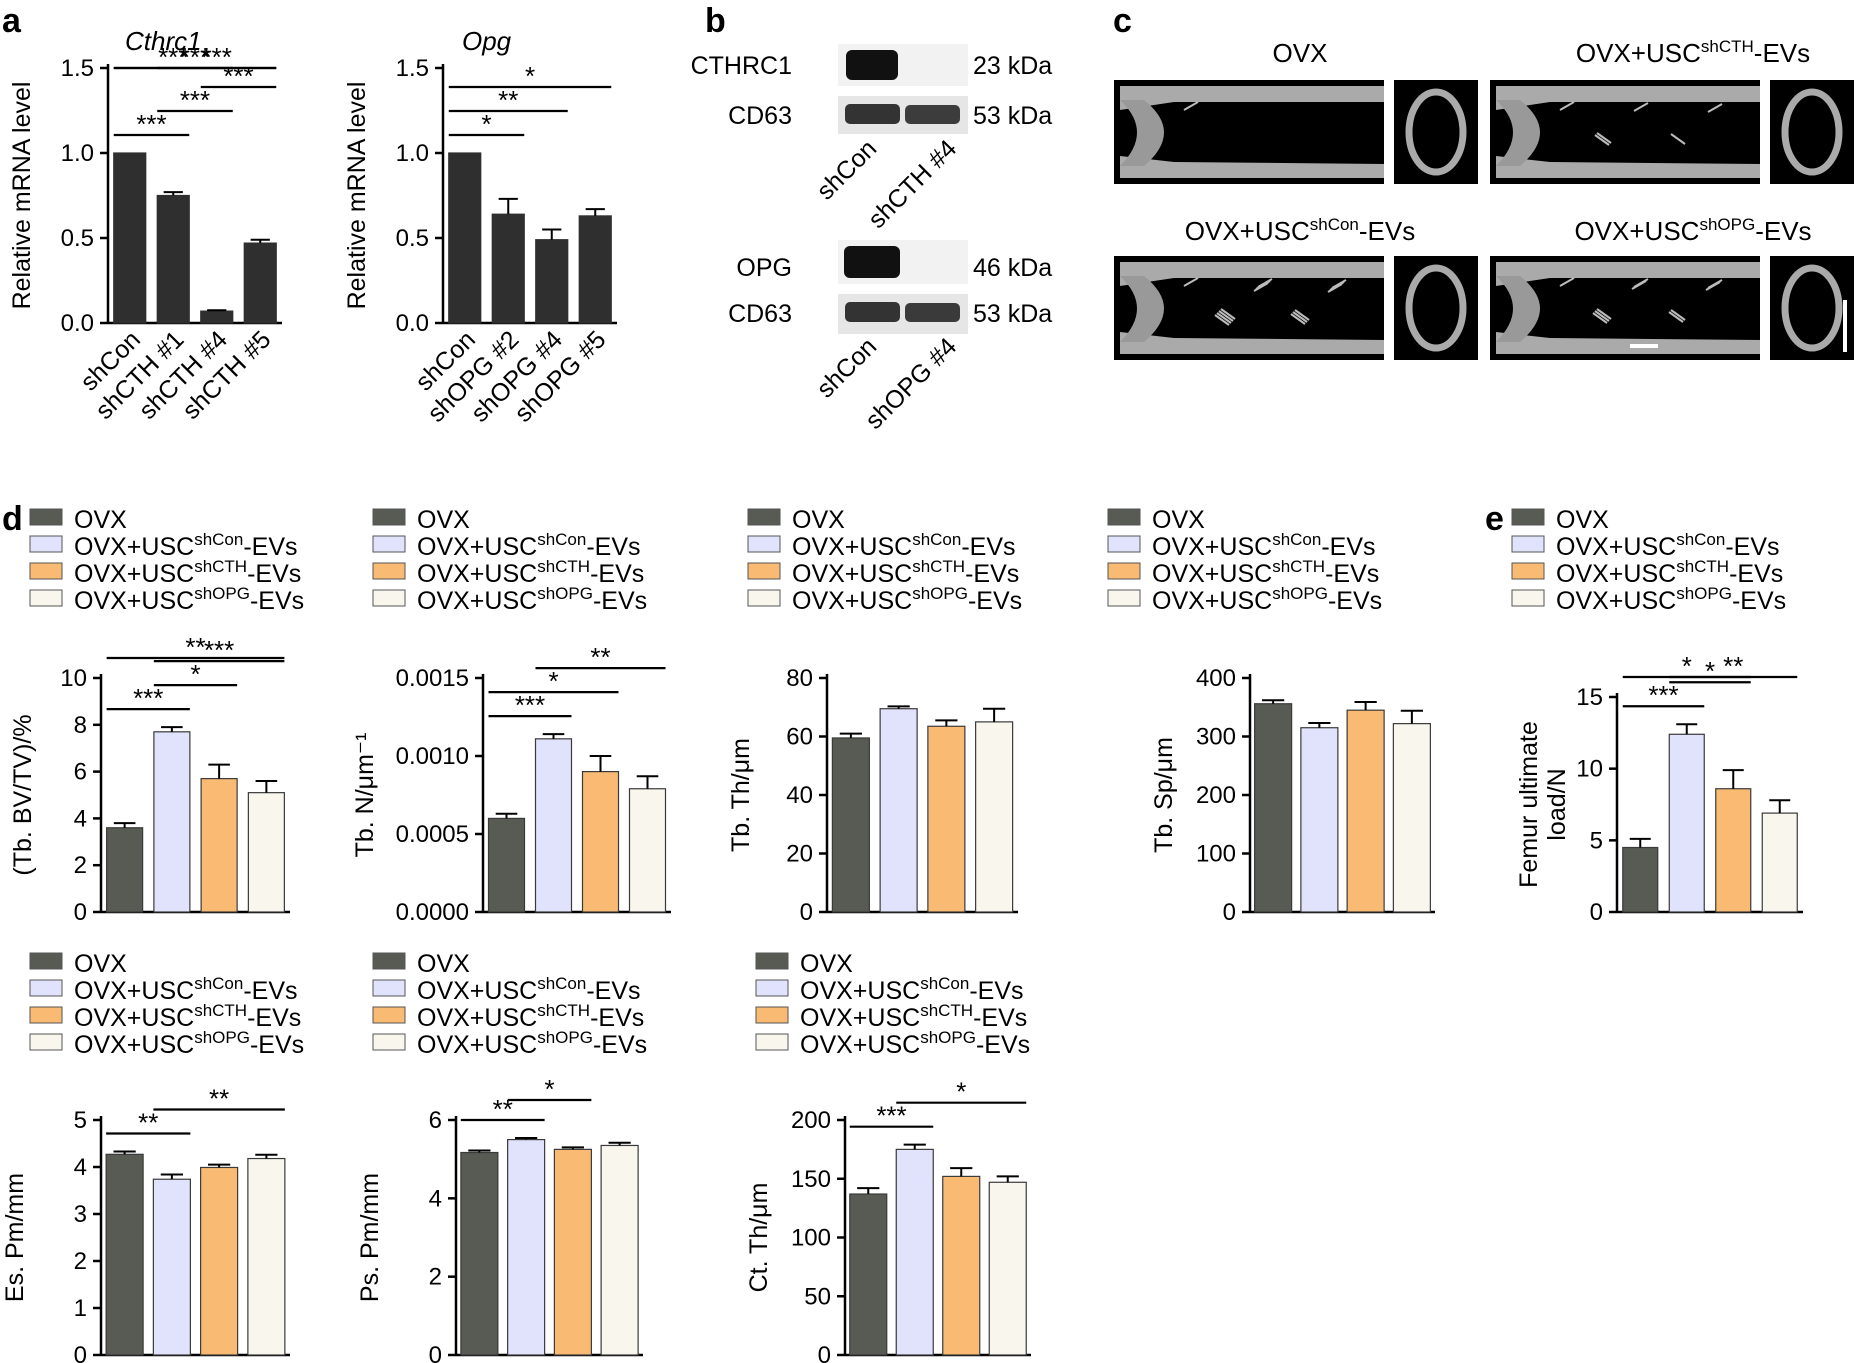  Describe the element at coordinates (23, 794) in the screenshot. I see `y-axis-label: (Tb. BV/TV)/%` at that location.